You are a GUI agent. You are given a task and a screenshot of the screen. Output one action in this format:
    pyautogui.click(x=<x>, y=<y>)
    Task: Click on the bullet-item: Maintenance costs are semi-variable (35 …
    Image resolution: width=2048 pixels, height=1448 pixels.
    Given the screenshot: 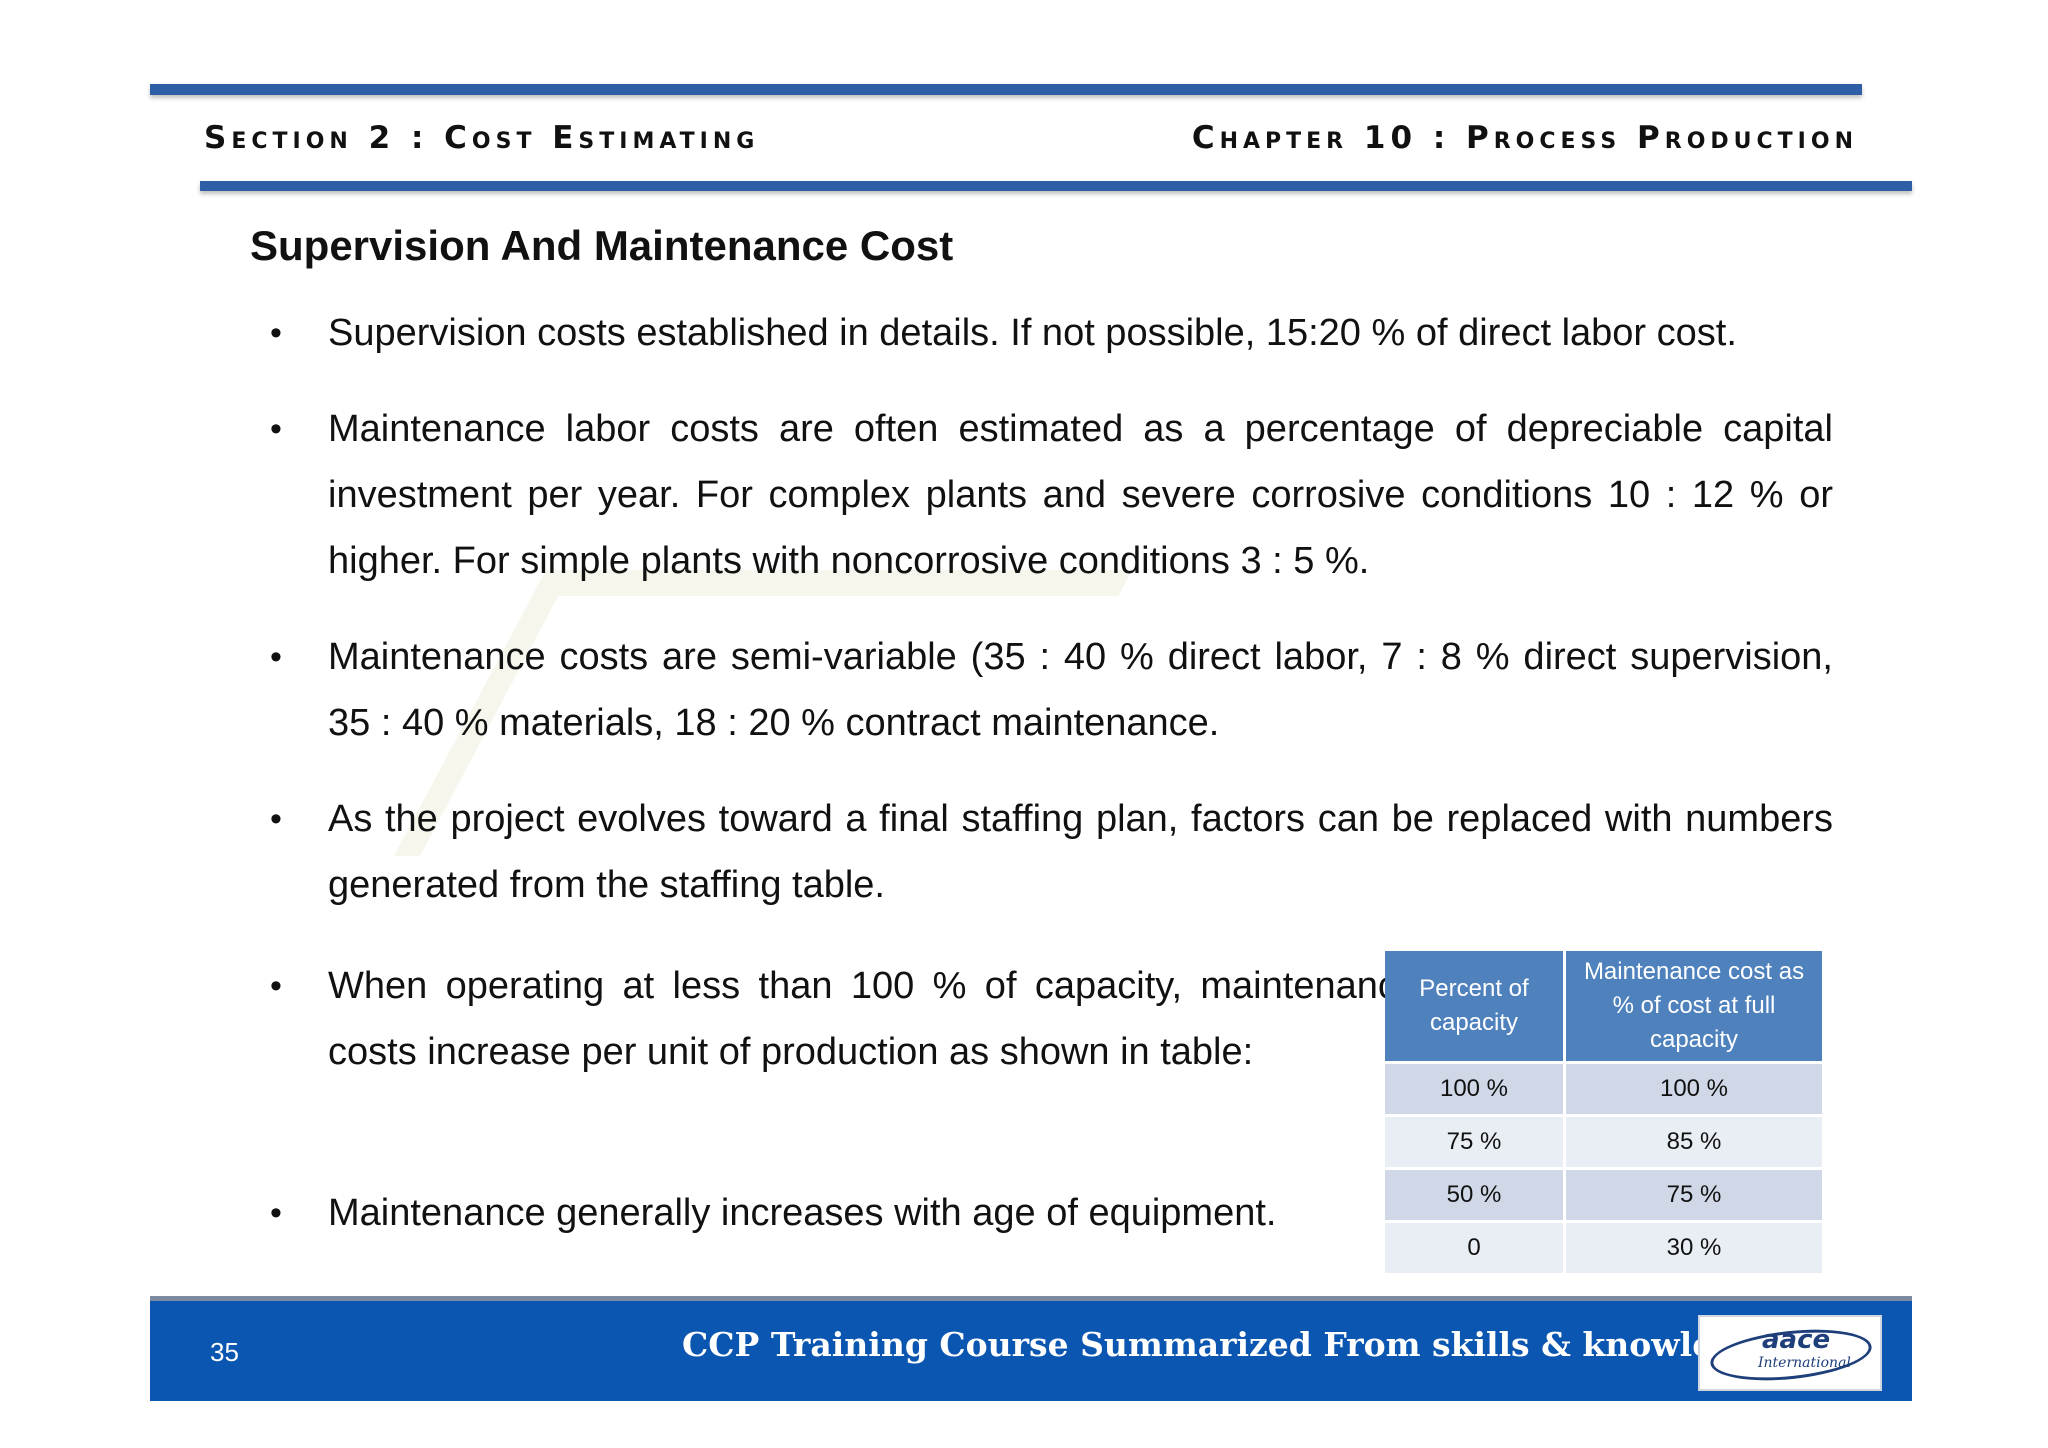 What is the action you would take?
    pyautogui.click(x=1051, y=690)
    